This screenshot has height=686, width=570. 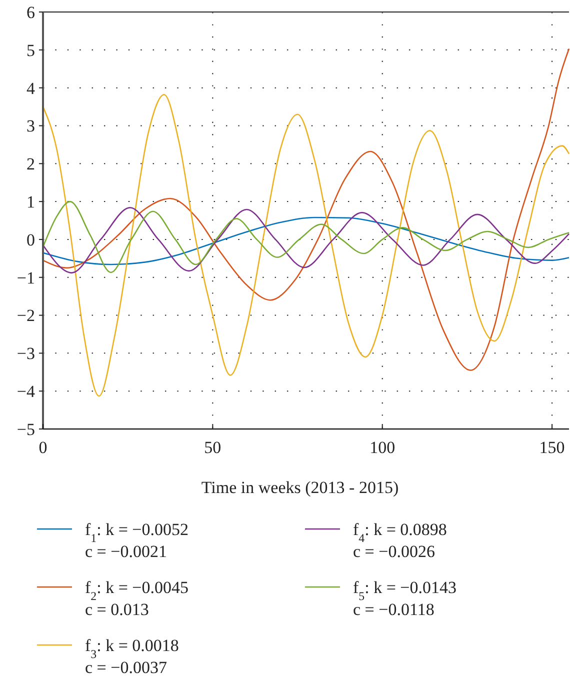 I want to click on y-tick-label: −4, so click(x=26, y=392).